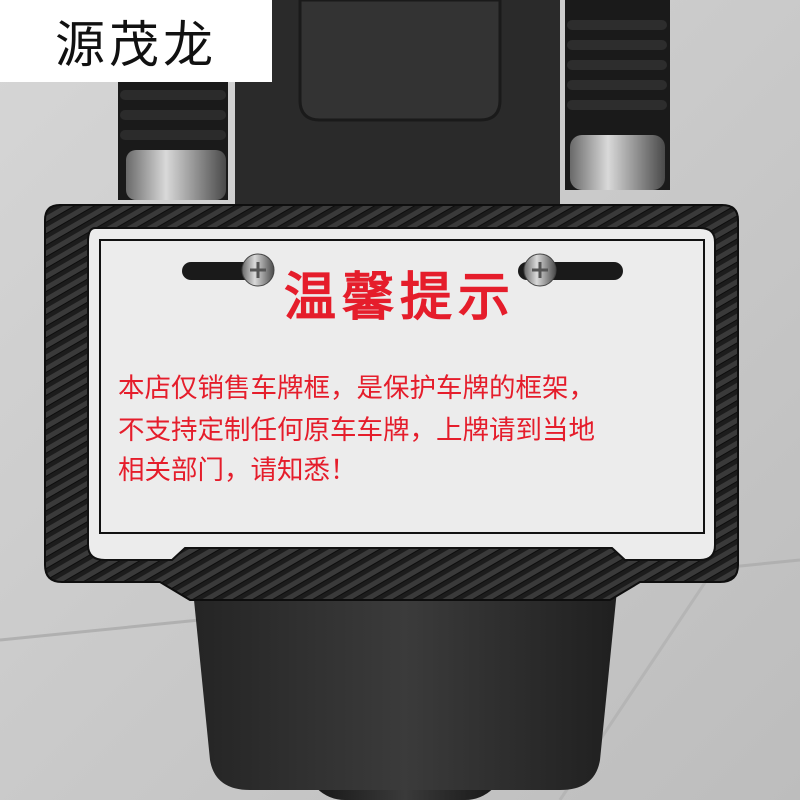 This screenshot has width=800, height=800. What do you see at coordinates (617, 95) in the screenshot?
I see `right-shock-absorber` at bounding box center [617, 95].